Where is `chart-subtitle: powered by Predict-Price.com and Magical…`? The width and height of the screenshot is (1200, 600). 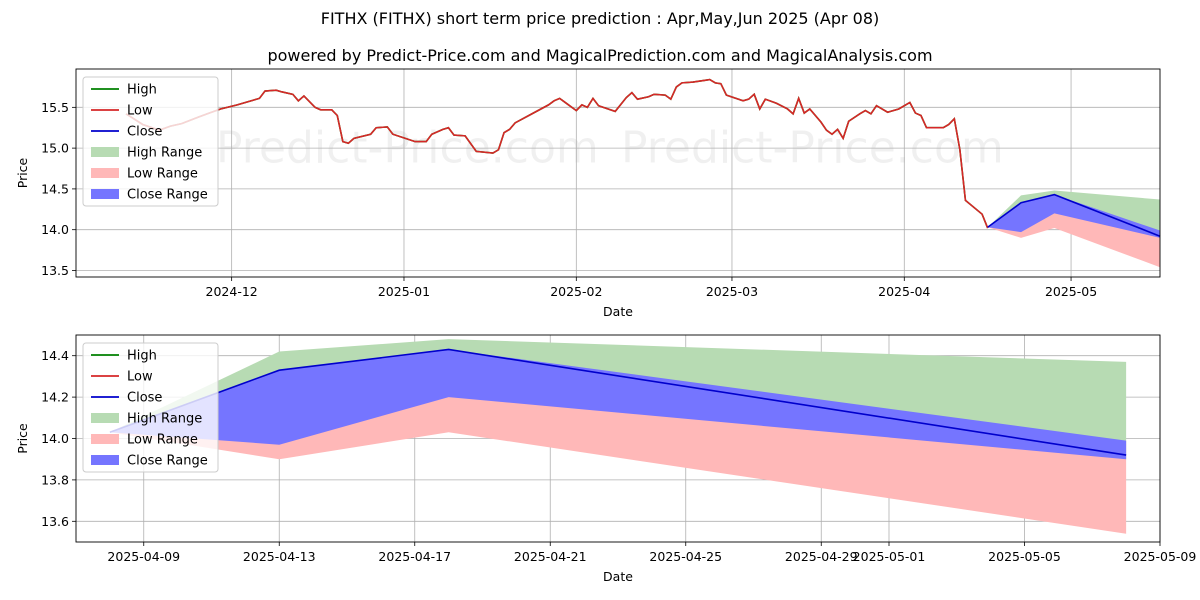
chart-subtitle: powered by Predict-Price.com and Magical… is located at coordinates (600, 55).